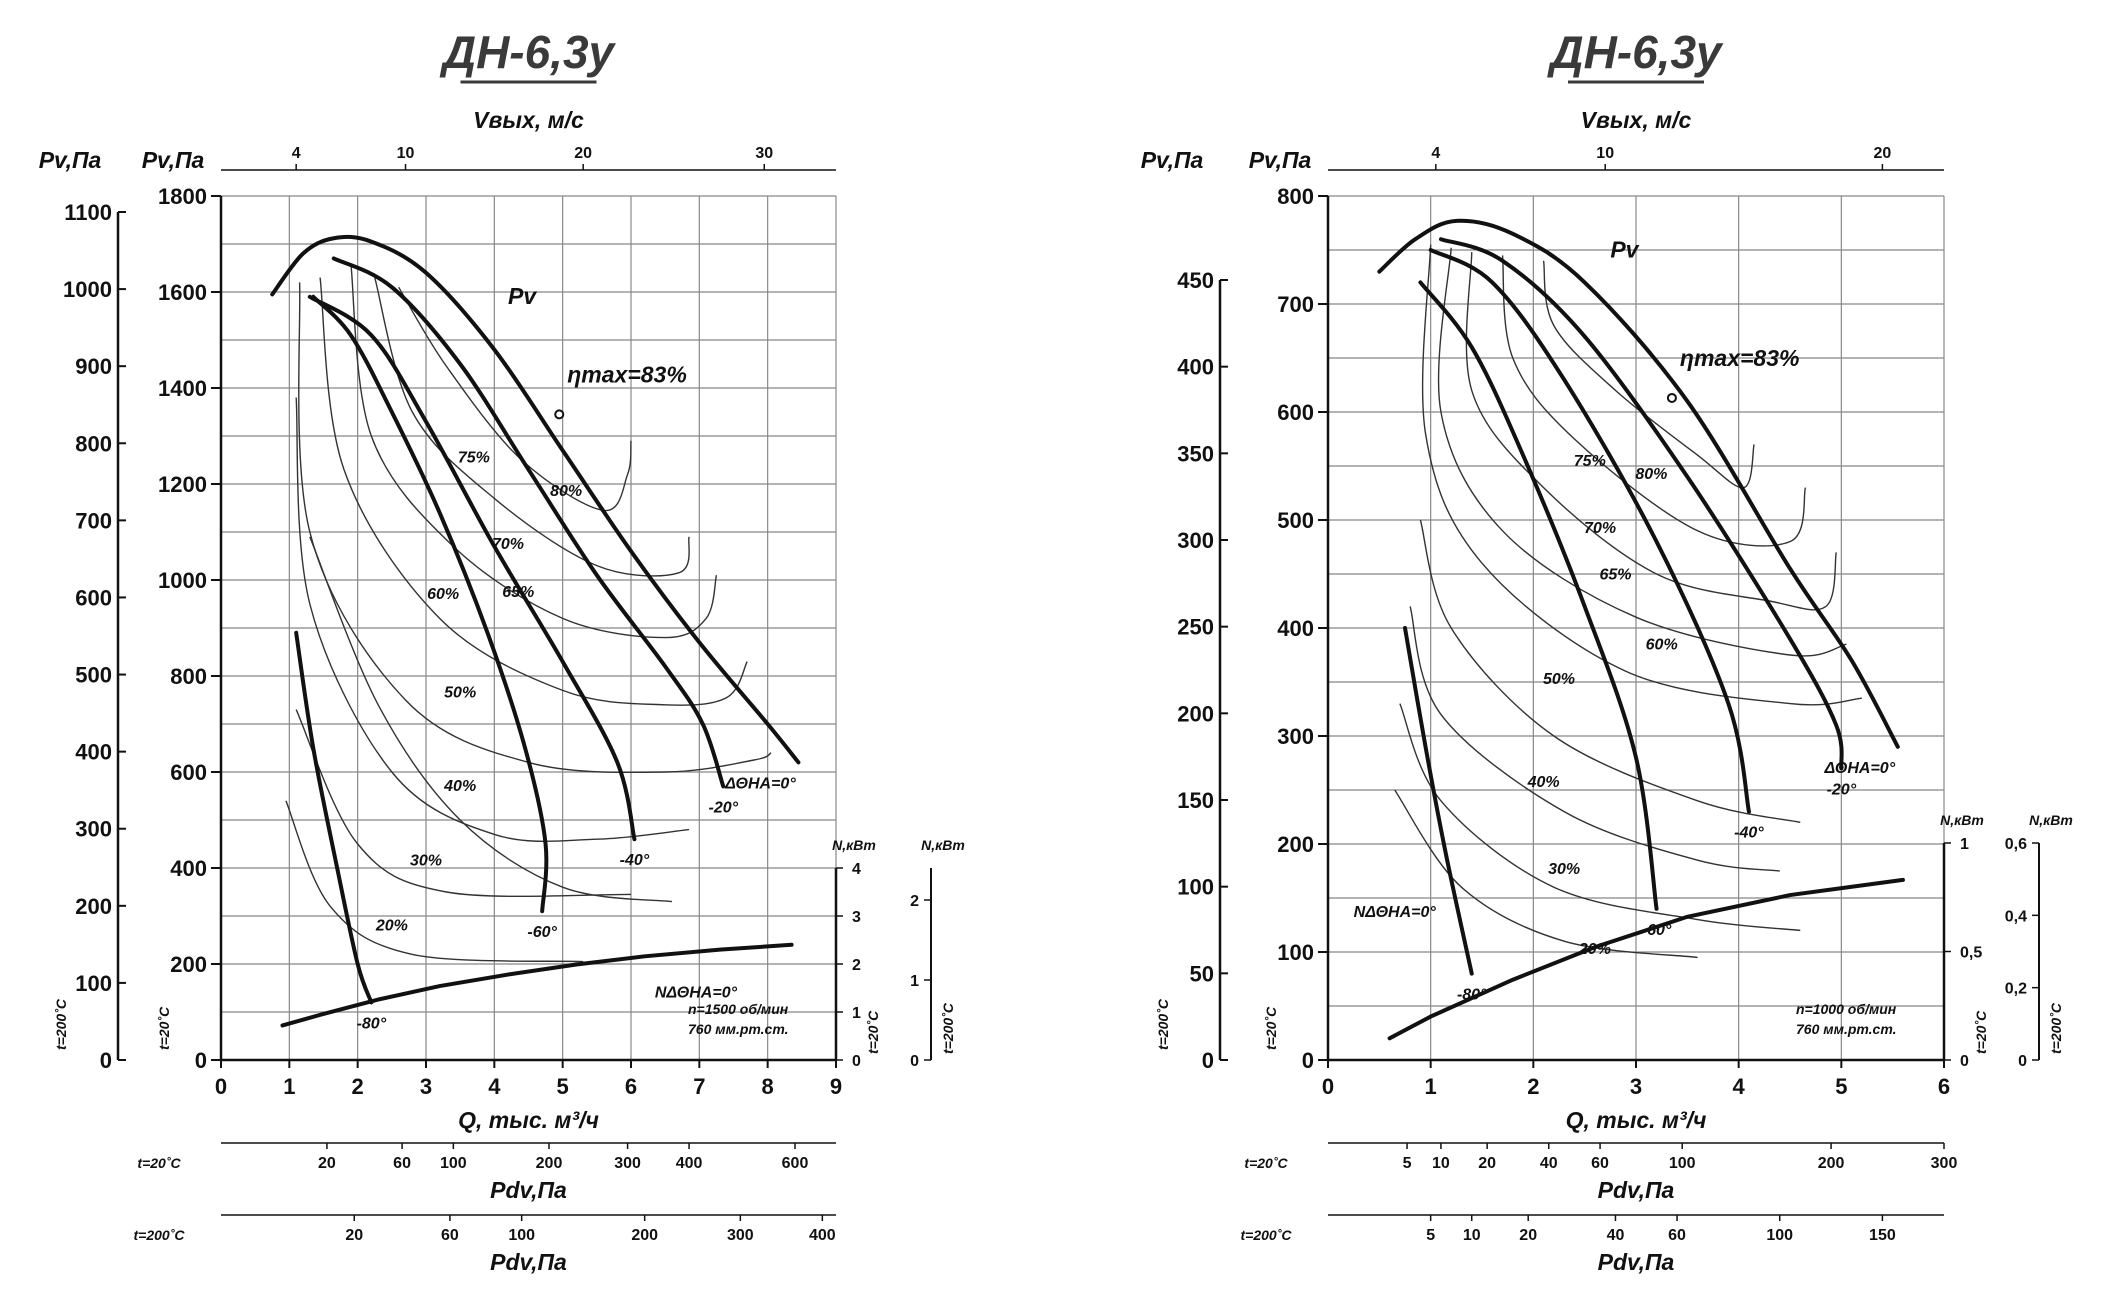 This screenshot has width=2121, height=1306. Describe the element at coordinates (1308, 1060) in the screenshot. I see `y-tick-label: 0` at that location.